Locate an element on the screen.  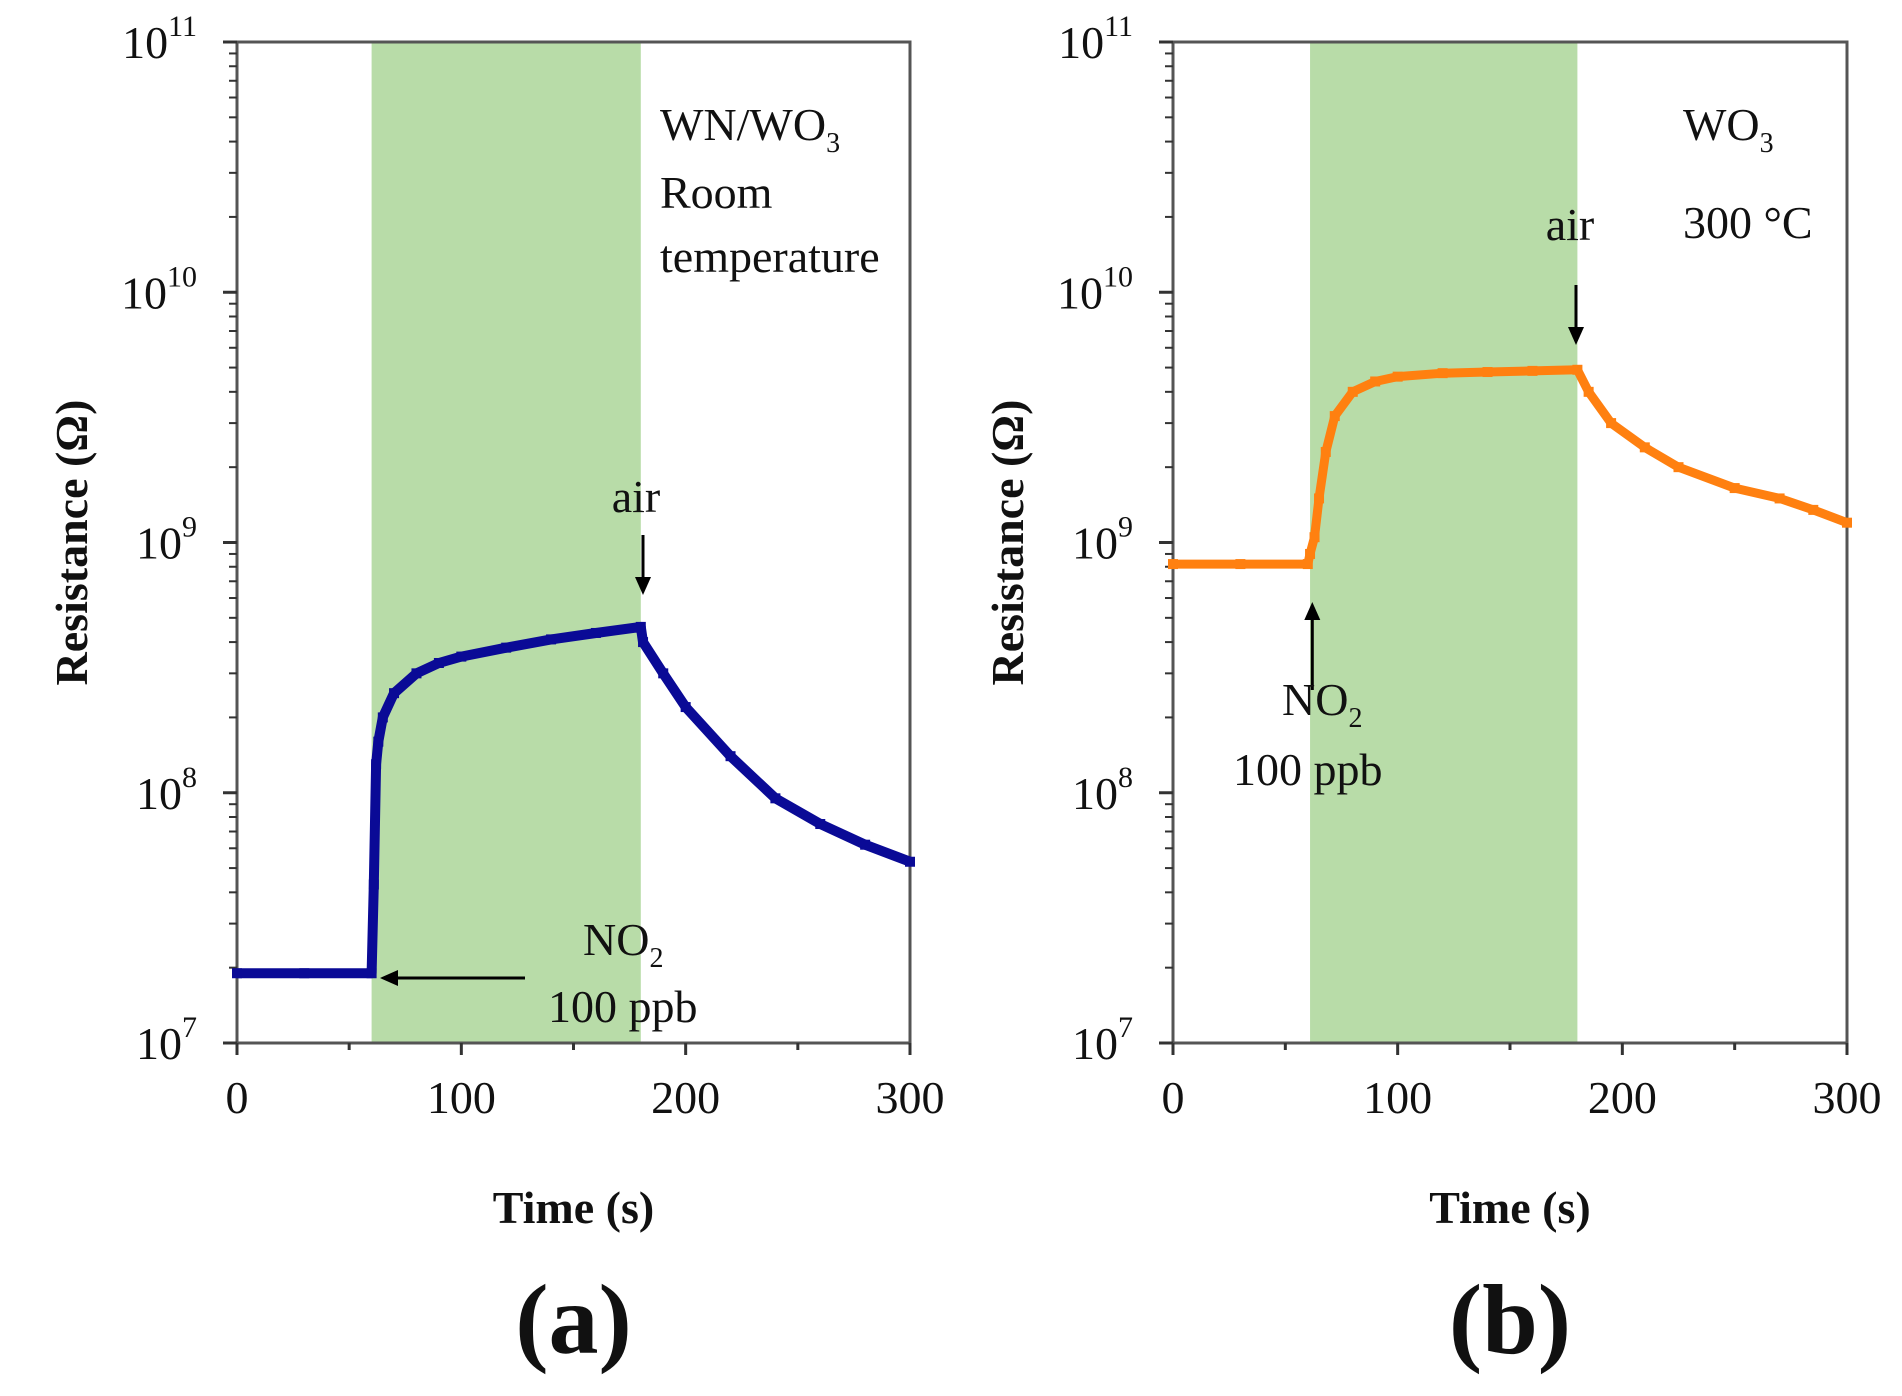
gas-text: NO is located at coordinates (1315, 699).